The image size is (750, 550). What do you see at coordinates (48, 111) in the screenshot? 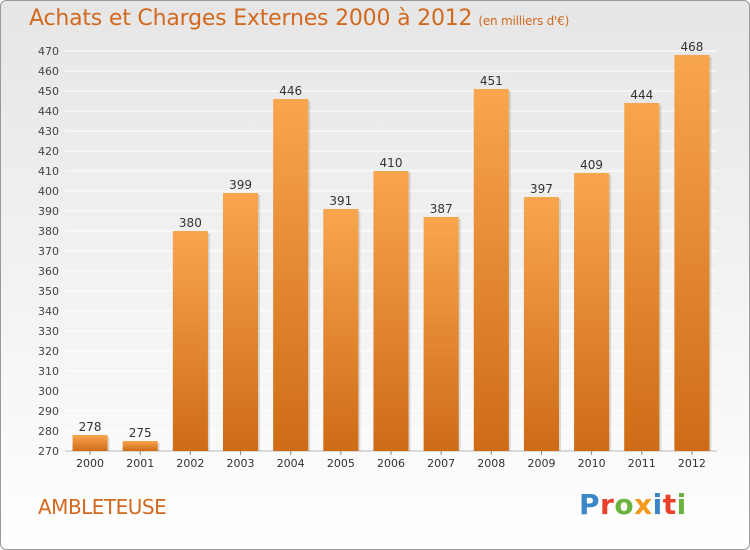
I see `y-tick-label: 440` at bounding box center [48, 111].